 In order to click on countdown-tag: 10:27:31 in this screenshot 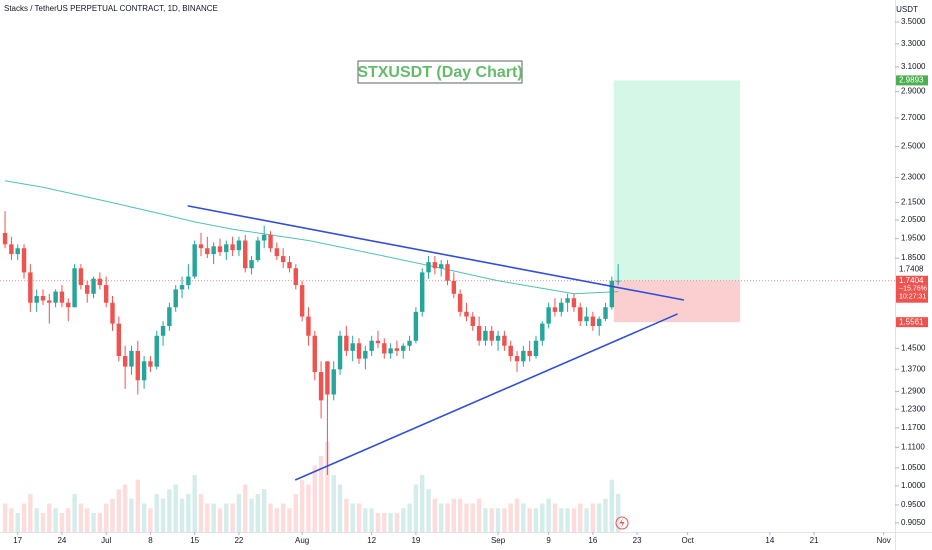, I will do `click(912, 297)`.